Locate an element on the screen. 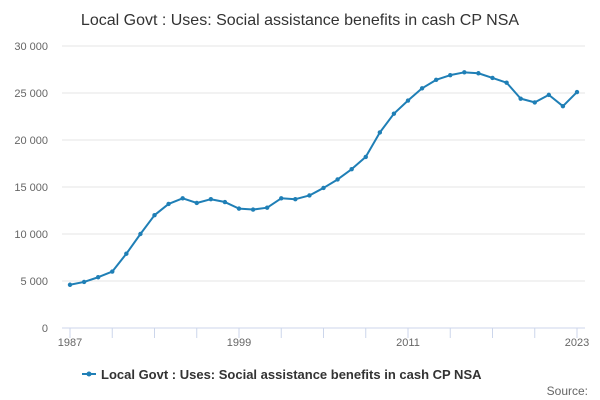 The height and width of the screenshot is (400, 600). y-tick-label: 30 000 is located at coordinates (31, 47).